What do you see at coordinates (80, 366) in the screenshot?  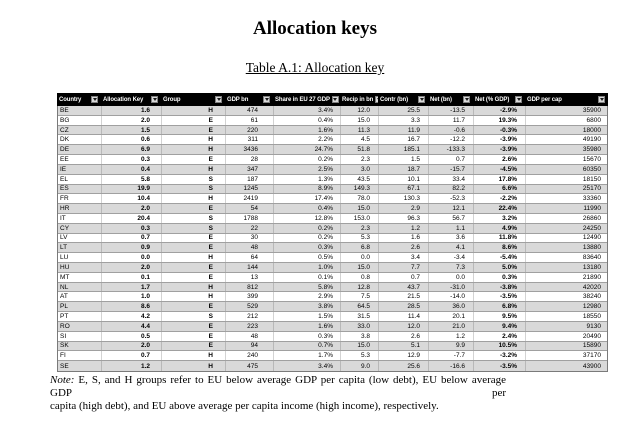 I see `cell-country: SE` at bounding box center [80, 366].